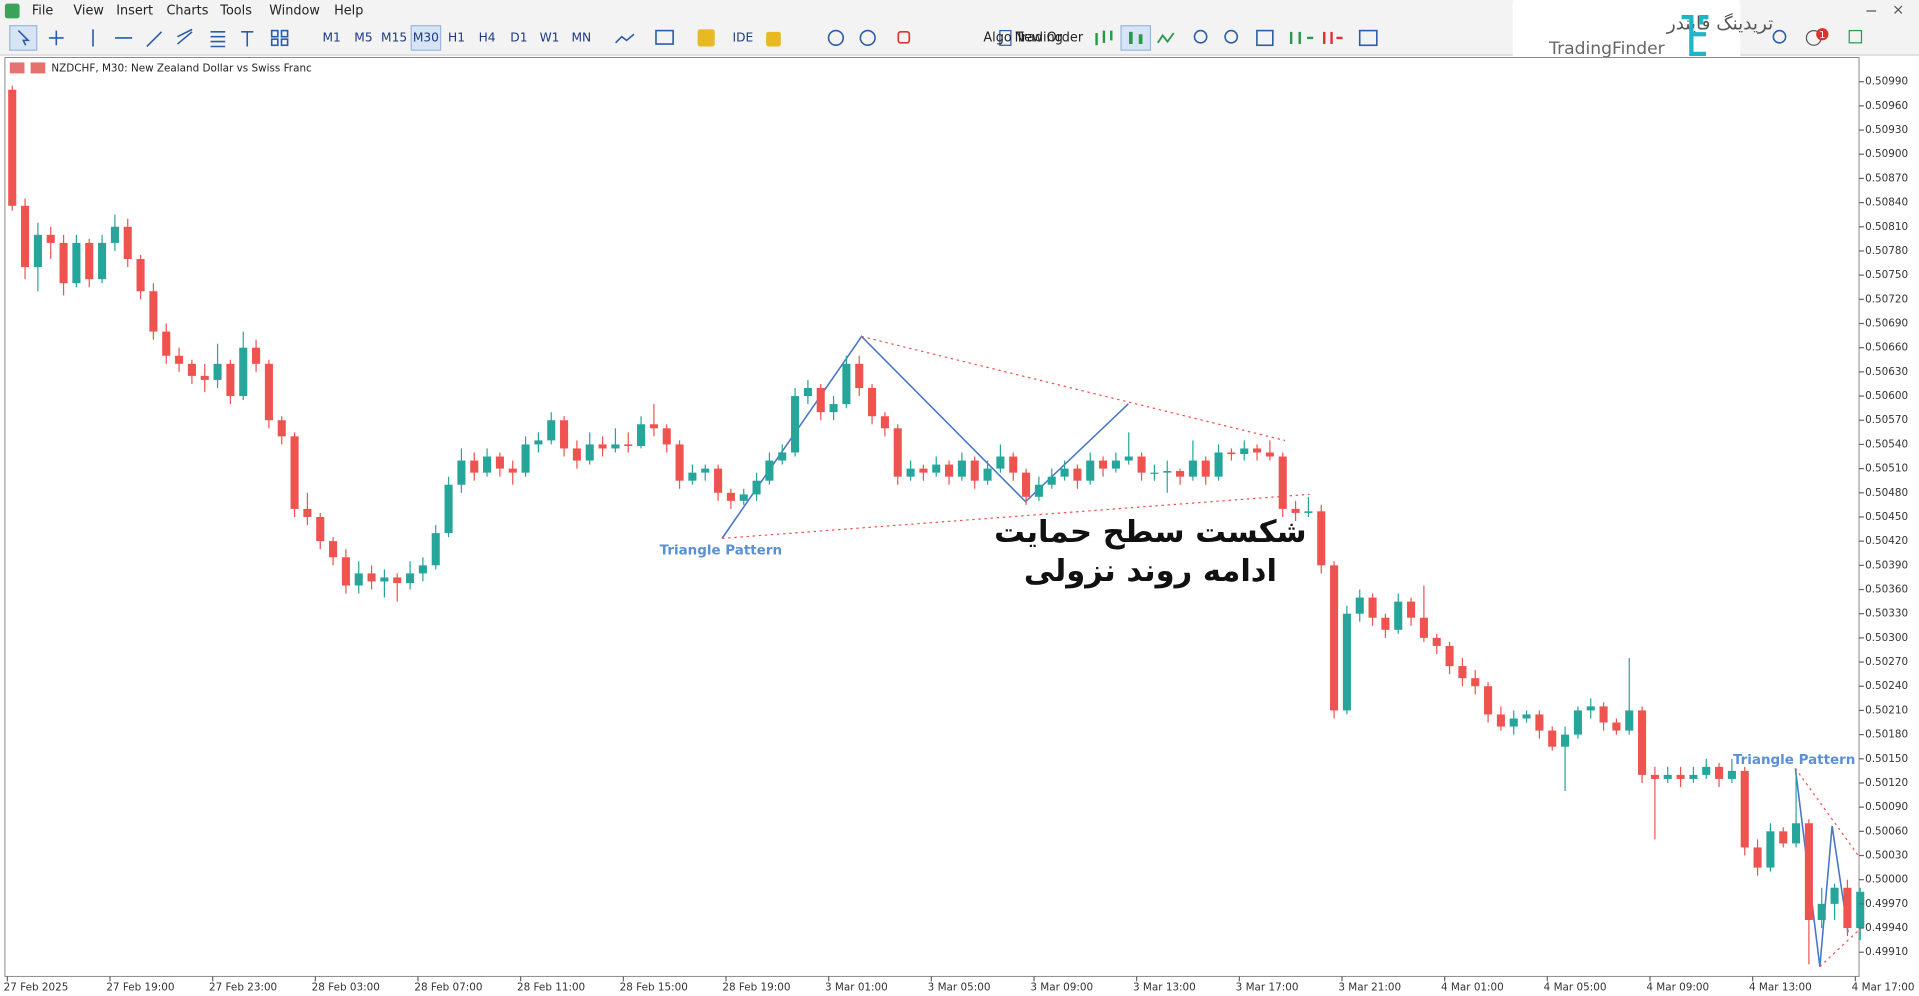 The image size is (1919, 996). I want to click on crosshair-icon, so click(56, 38).